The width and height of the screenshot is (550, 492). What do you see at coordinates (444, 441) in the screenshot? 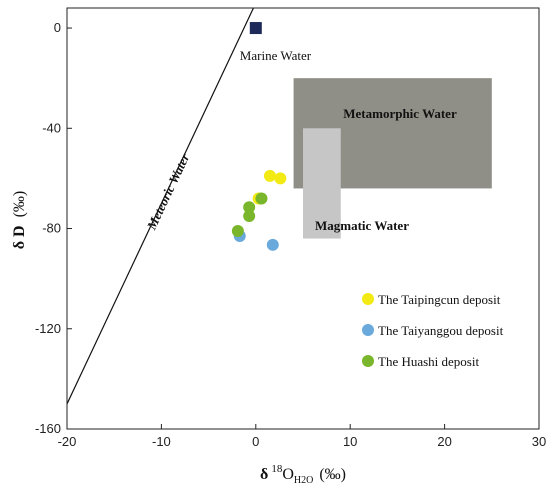
I see `x-tick-label: 20` at bounding box center [444, 441].